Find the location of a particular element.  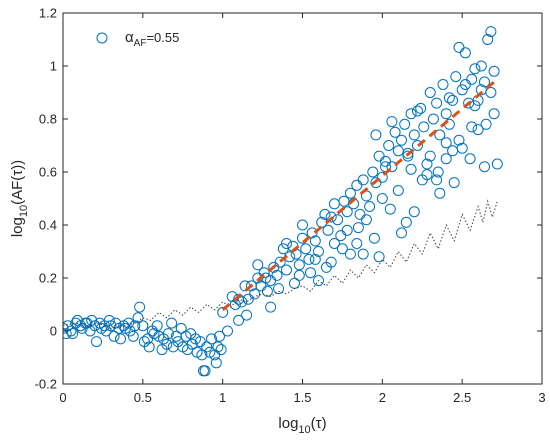

legend: αAF=0.55 is located at coordinates (137, 39).